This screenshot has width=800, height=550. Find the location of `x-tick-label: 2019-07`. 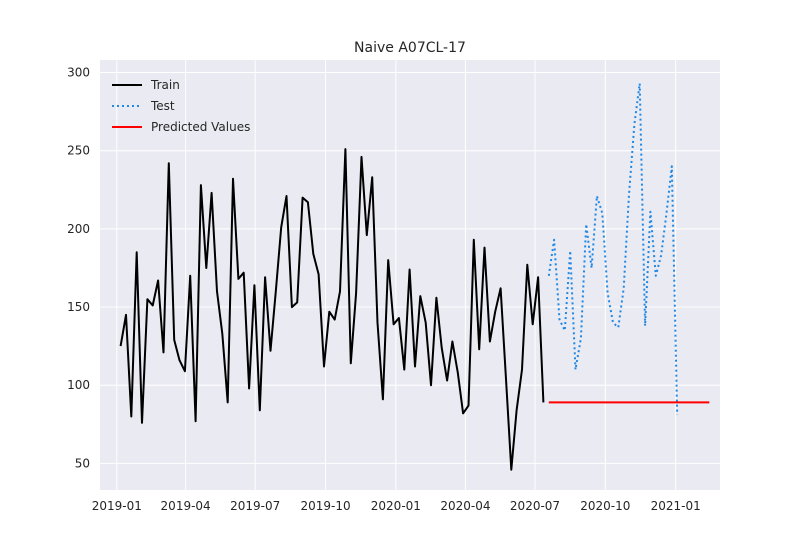

x-tick-label: 2019-07 is located at coordinates (255, 506).